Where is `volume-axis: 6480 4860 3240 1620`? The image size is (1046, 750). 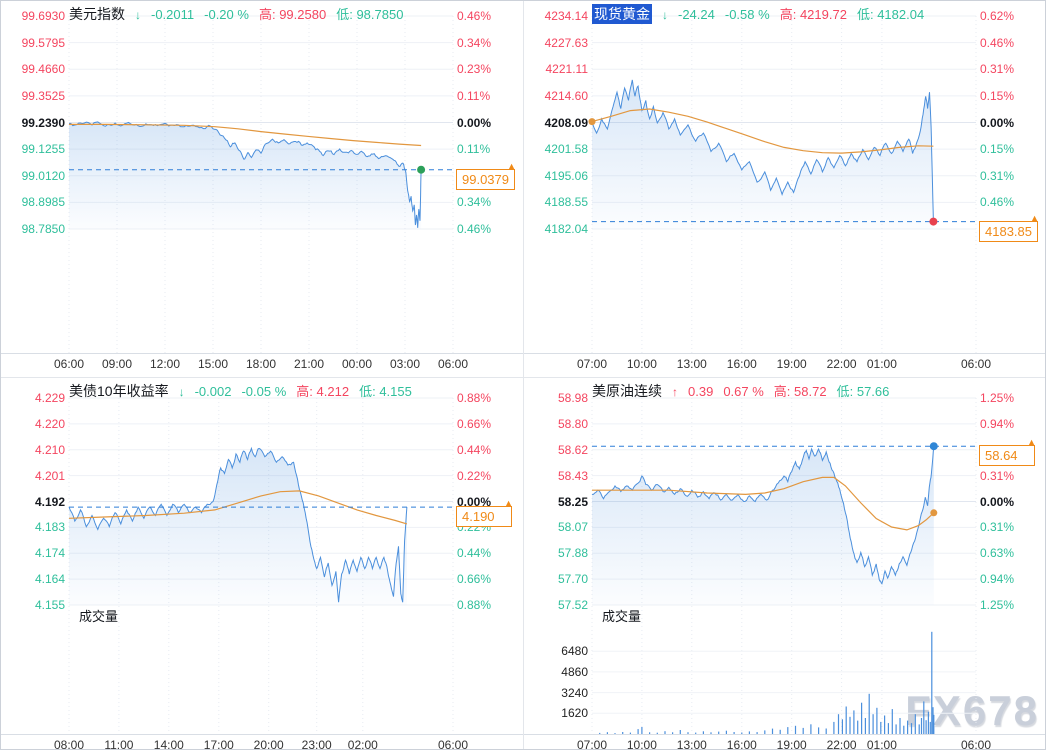
volume-axis: 6480 4860 3240 1620 is located at coordinates (556, 682).